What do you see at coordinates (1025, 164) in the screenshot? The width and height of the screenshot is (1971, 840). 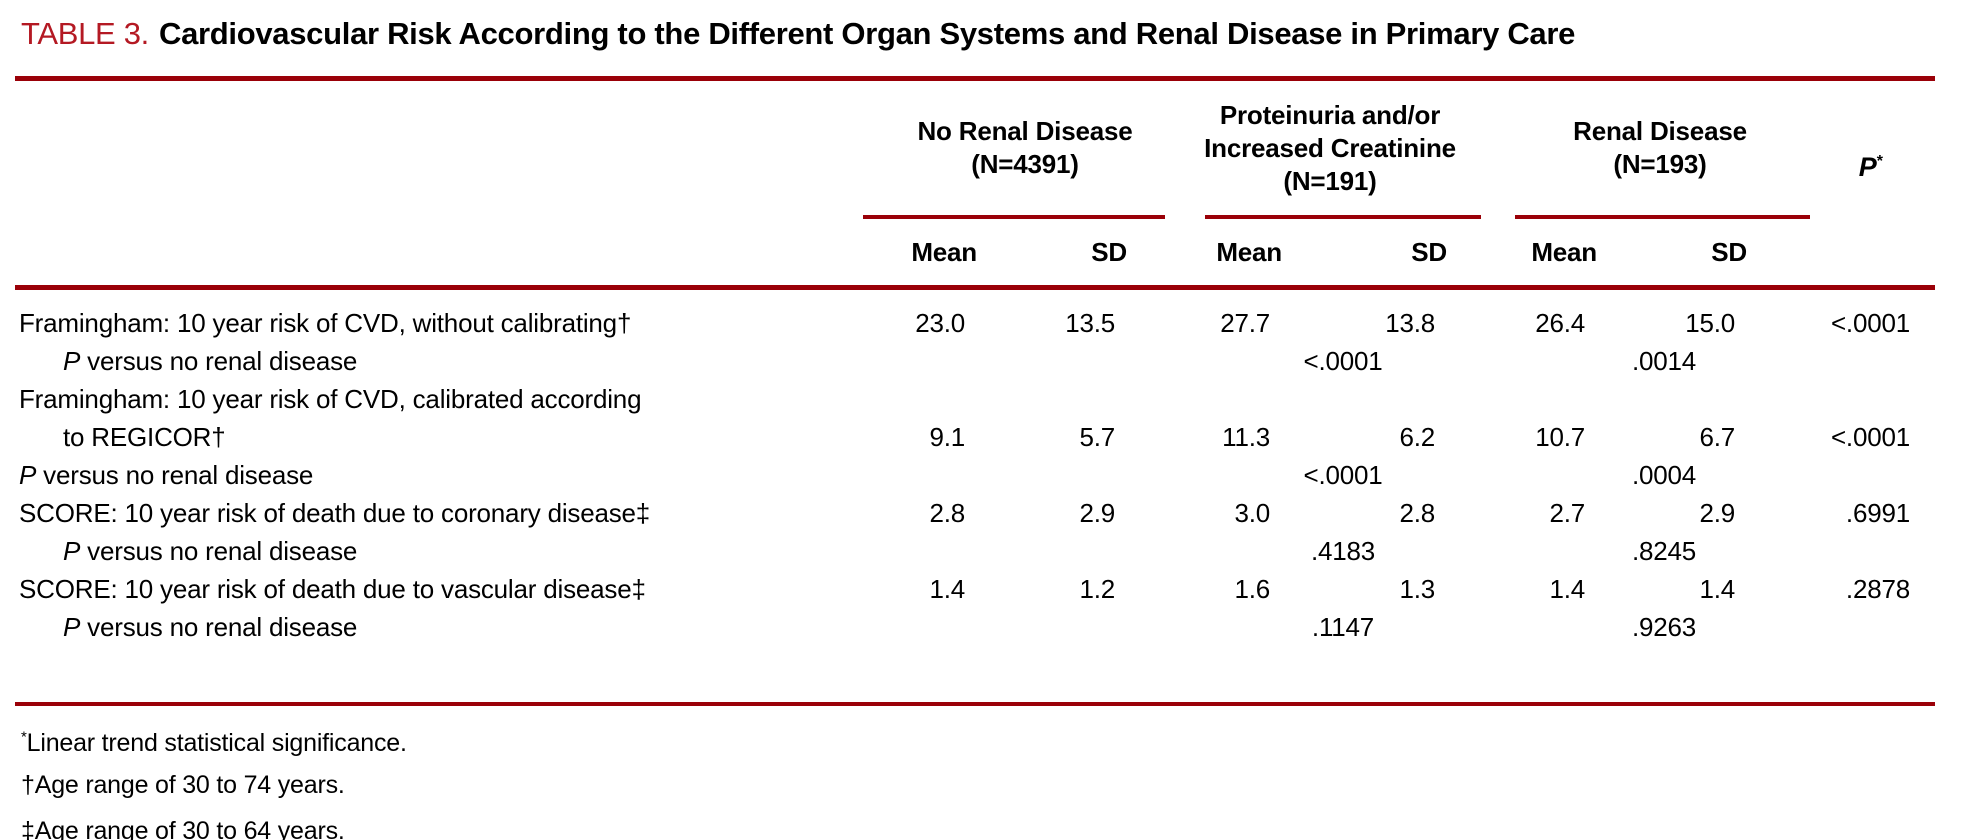 I see `group-n: (N=4391)` at bounding box center [1025, 164].